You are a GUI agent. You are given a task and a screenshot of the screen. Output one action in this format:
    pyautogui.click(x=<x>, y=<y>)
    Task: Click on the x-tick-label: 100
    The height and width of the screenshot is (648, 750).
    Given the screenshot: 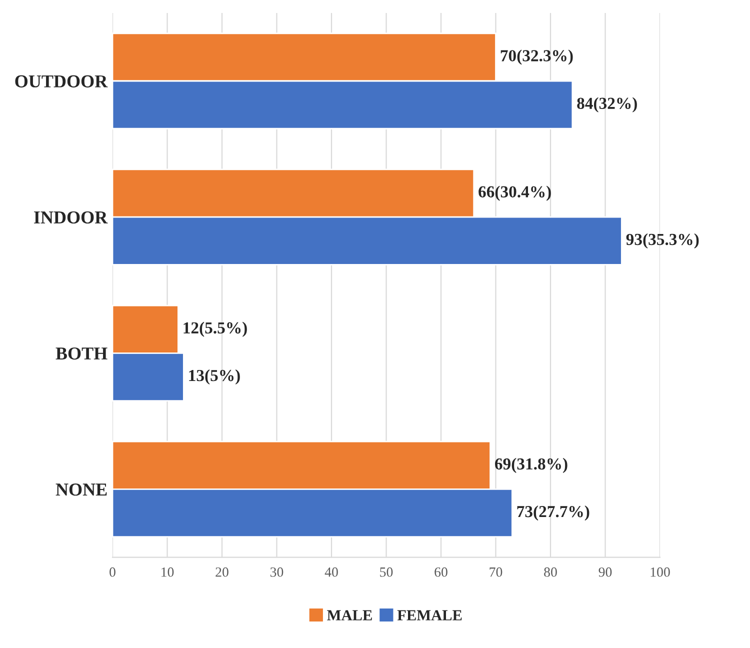 What is the action you would take?
    pyautogui.click(x=660, y=572)
    